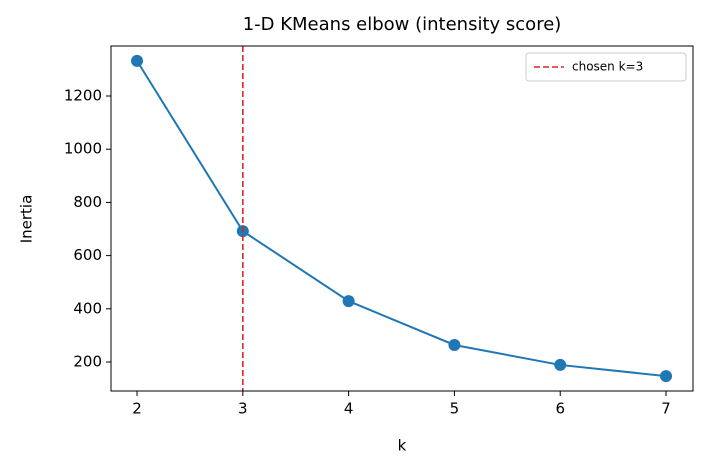 The height and width of the screenshot is (474, 707). Describe the element at coordinates (87, 202) in the screenshot. I see `y-tick-label: 800` at that location.